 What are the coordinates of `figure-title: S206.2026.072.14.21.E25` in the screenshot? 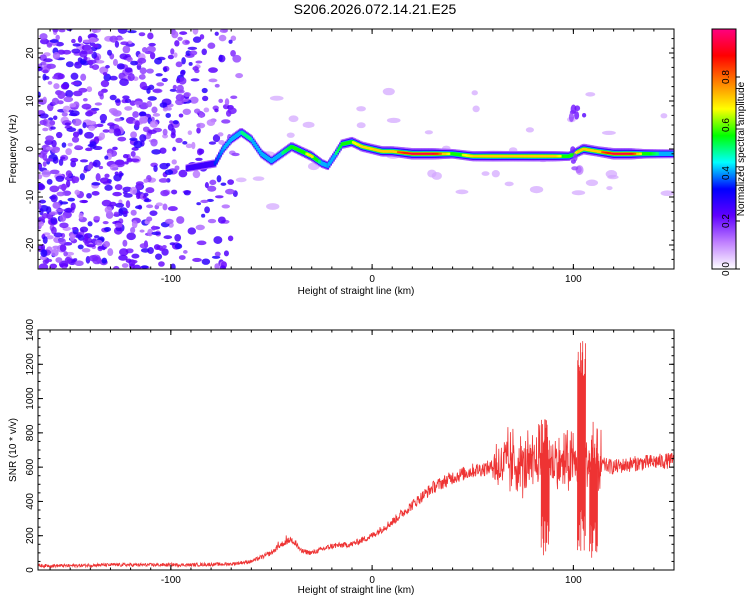 It's located at (375, 9).